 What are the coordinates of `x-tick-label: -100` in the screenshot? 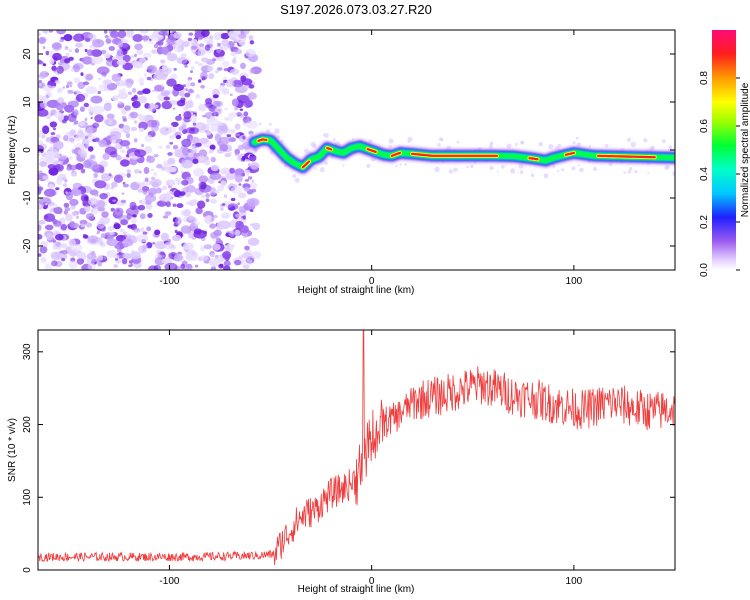 It's located at (169, 581).